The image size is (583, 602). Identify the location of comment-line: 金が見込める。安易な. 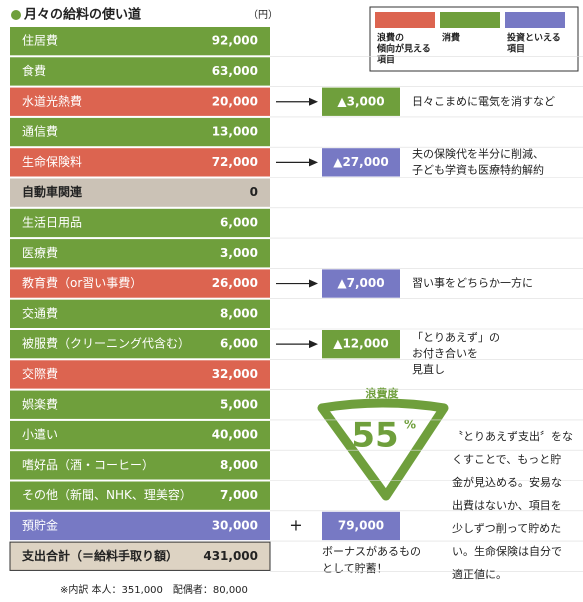
(507, 482).